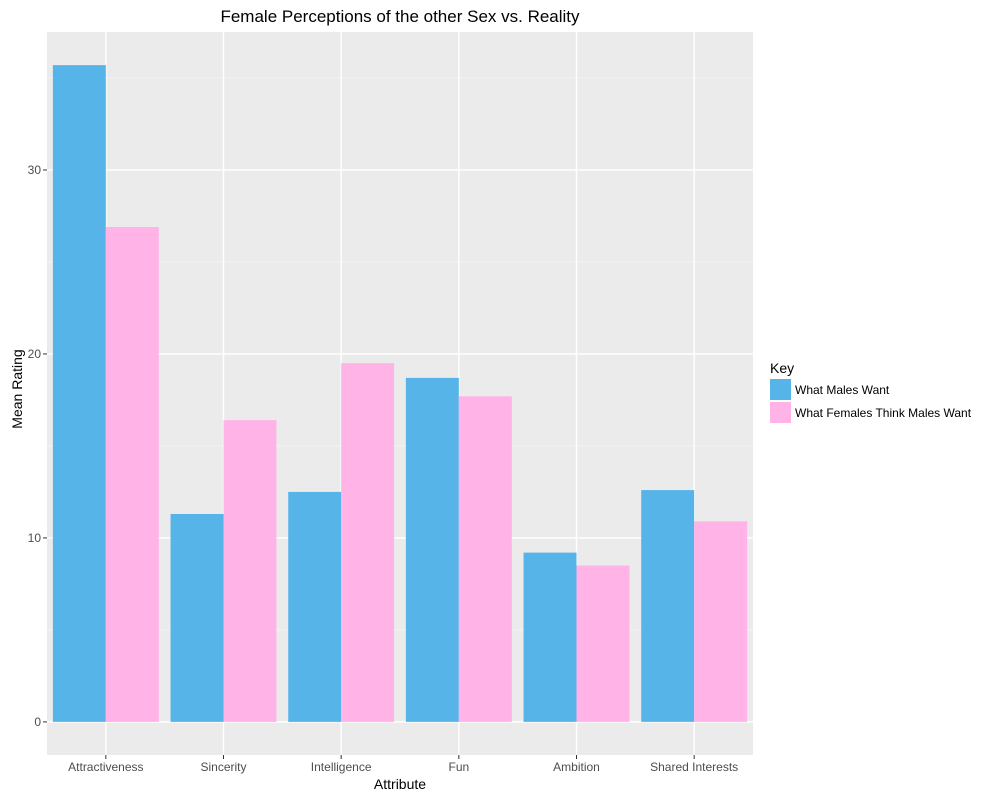 This screenshot has height=799, width=1000. Describe the element at coordinates (79, 393) in the screenshot. I see `bar-what-males-want-attractiveness` at that location.